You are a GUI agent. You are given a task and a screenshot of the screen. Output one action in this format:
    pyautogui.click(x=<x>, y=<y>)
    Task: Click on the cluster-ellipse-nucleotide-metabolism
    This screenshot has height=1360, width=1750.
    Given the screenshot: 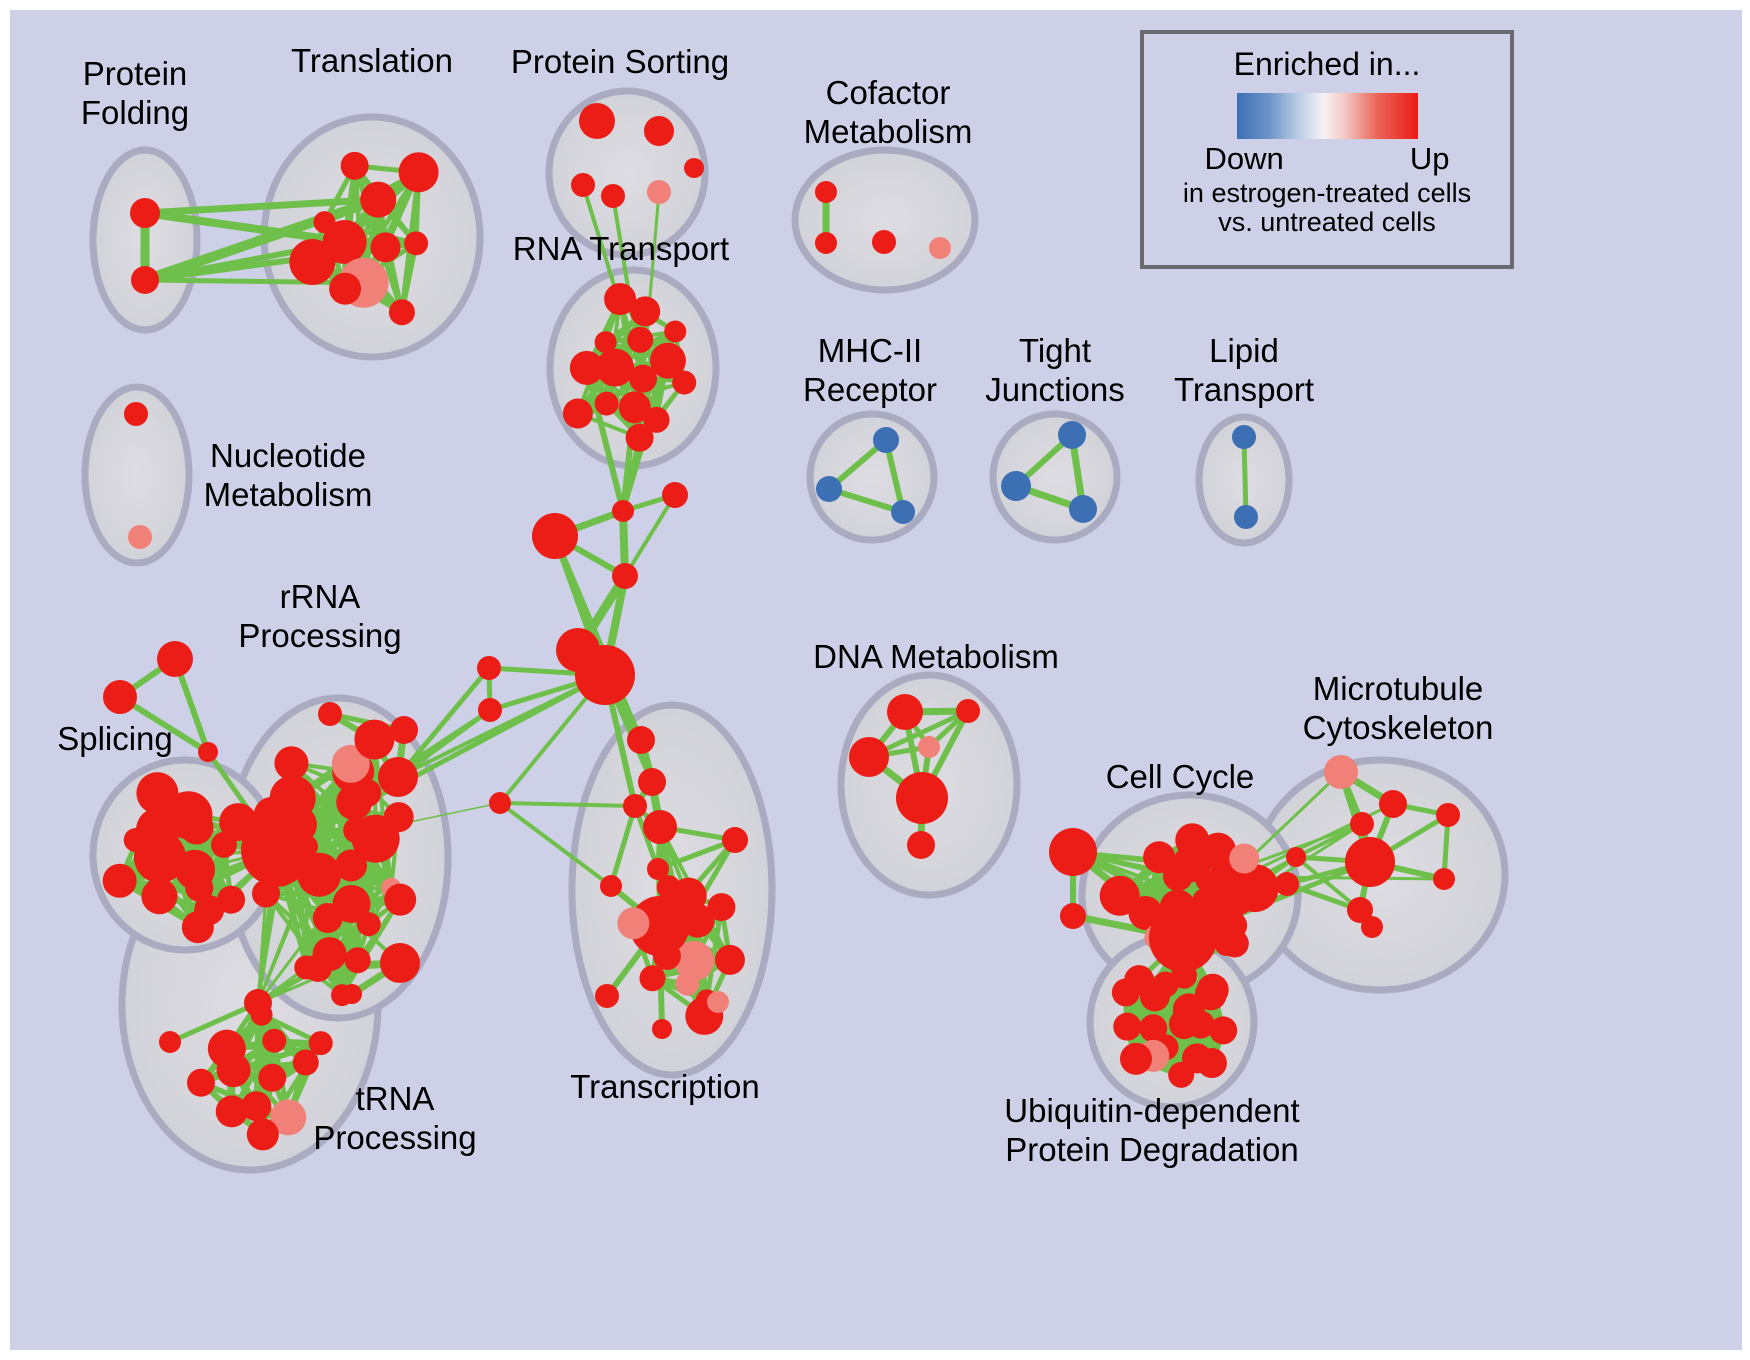 What is the action you would take?
    pyautogui.click(x=137, y=475)
    